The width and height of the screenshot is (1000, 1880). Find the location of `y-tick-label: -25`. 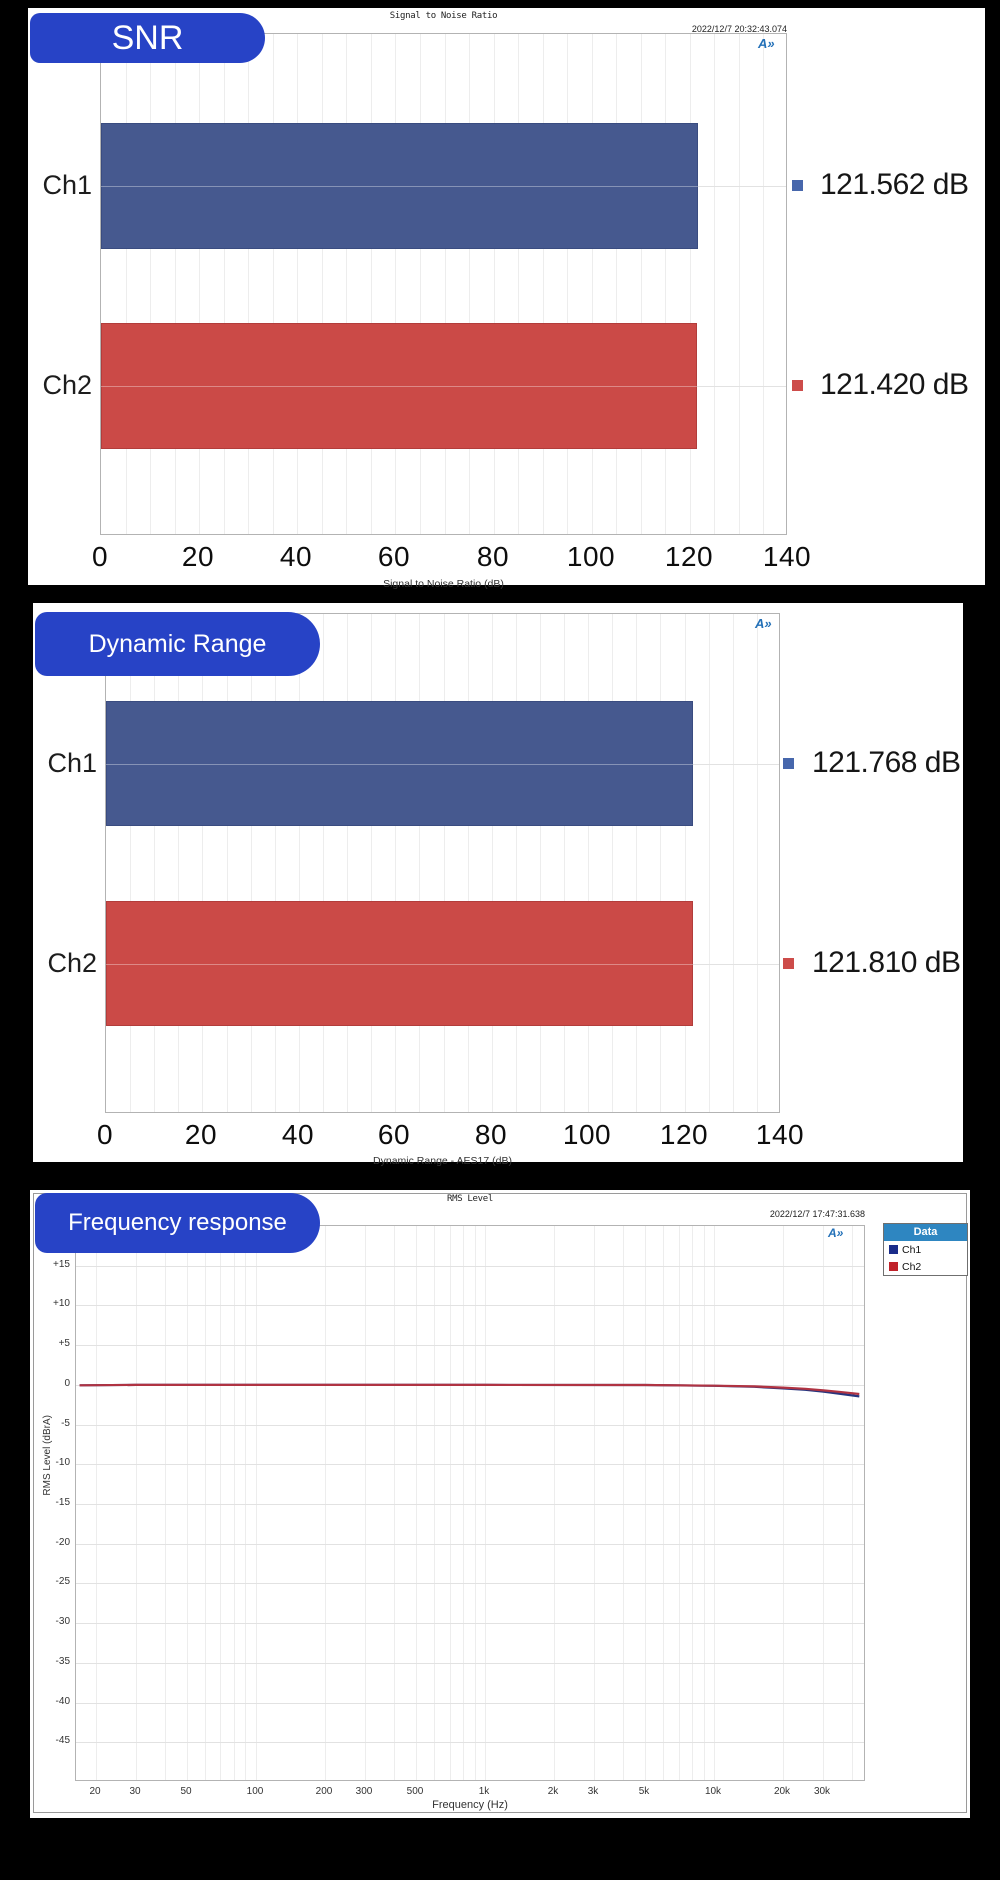

y-tick-label: -25 is located at coordinates (62, 1581).